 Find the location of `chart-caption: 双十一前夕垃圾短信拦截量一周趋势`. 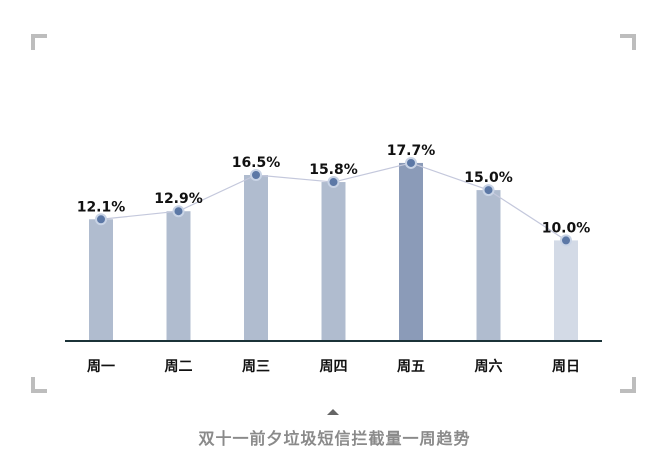

chart-caption: 双十一前夕垃圾短信拦截量一周趋势 is located at coordinates (334, 438).